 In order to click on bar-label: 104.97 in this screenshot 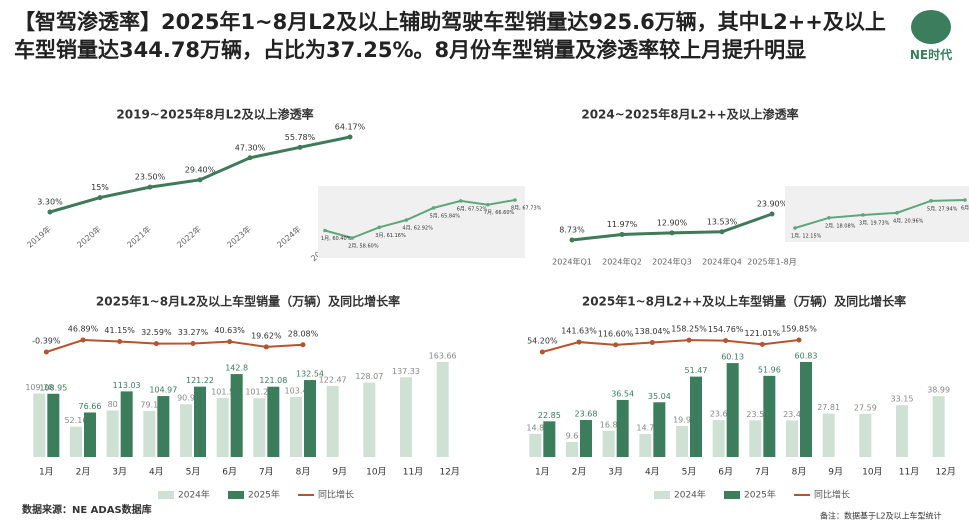, I will do `click(163, 390)`.